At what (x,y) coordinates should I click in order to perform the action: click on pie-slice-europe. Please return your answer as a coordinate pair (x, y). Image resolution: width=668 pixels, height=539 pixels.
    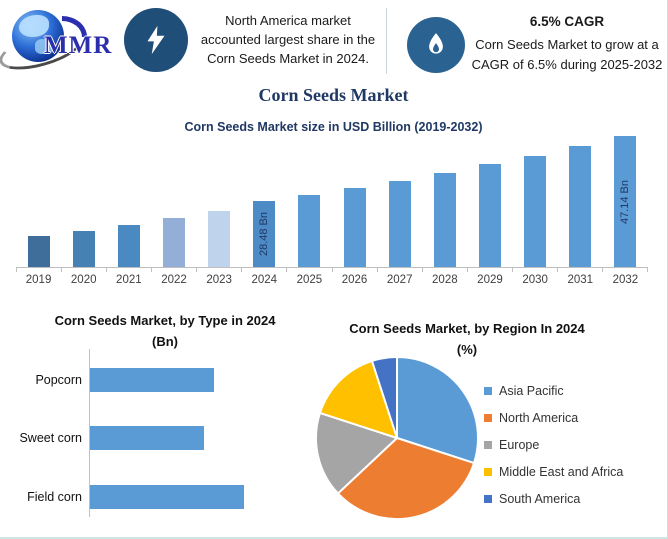
    Looking at the image, I should click on (356, 453).